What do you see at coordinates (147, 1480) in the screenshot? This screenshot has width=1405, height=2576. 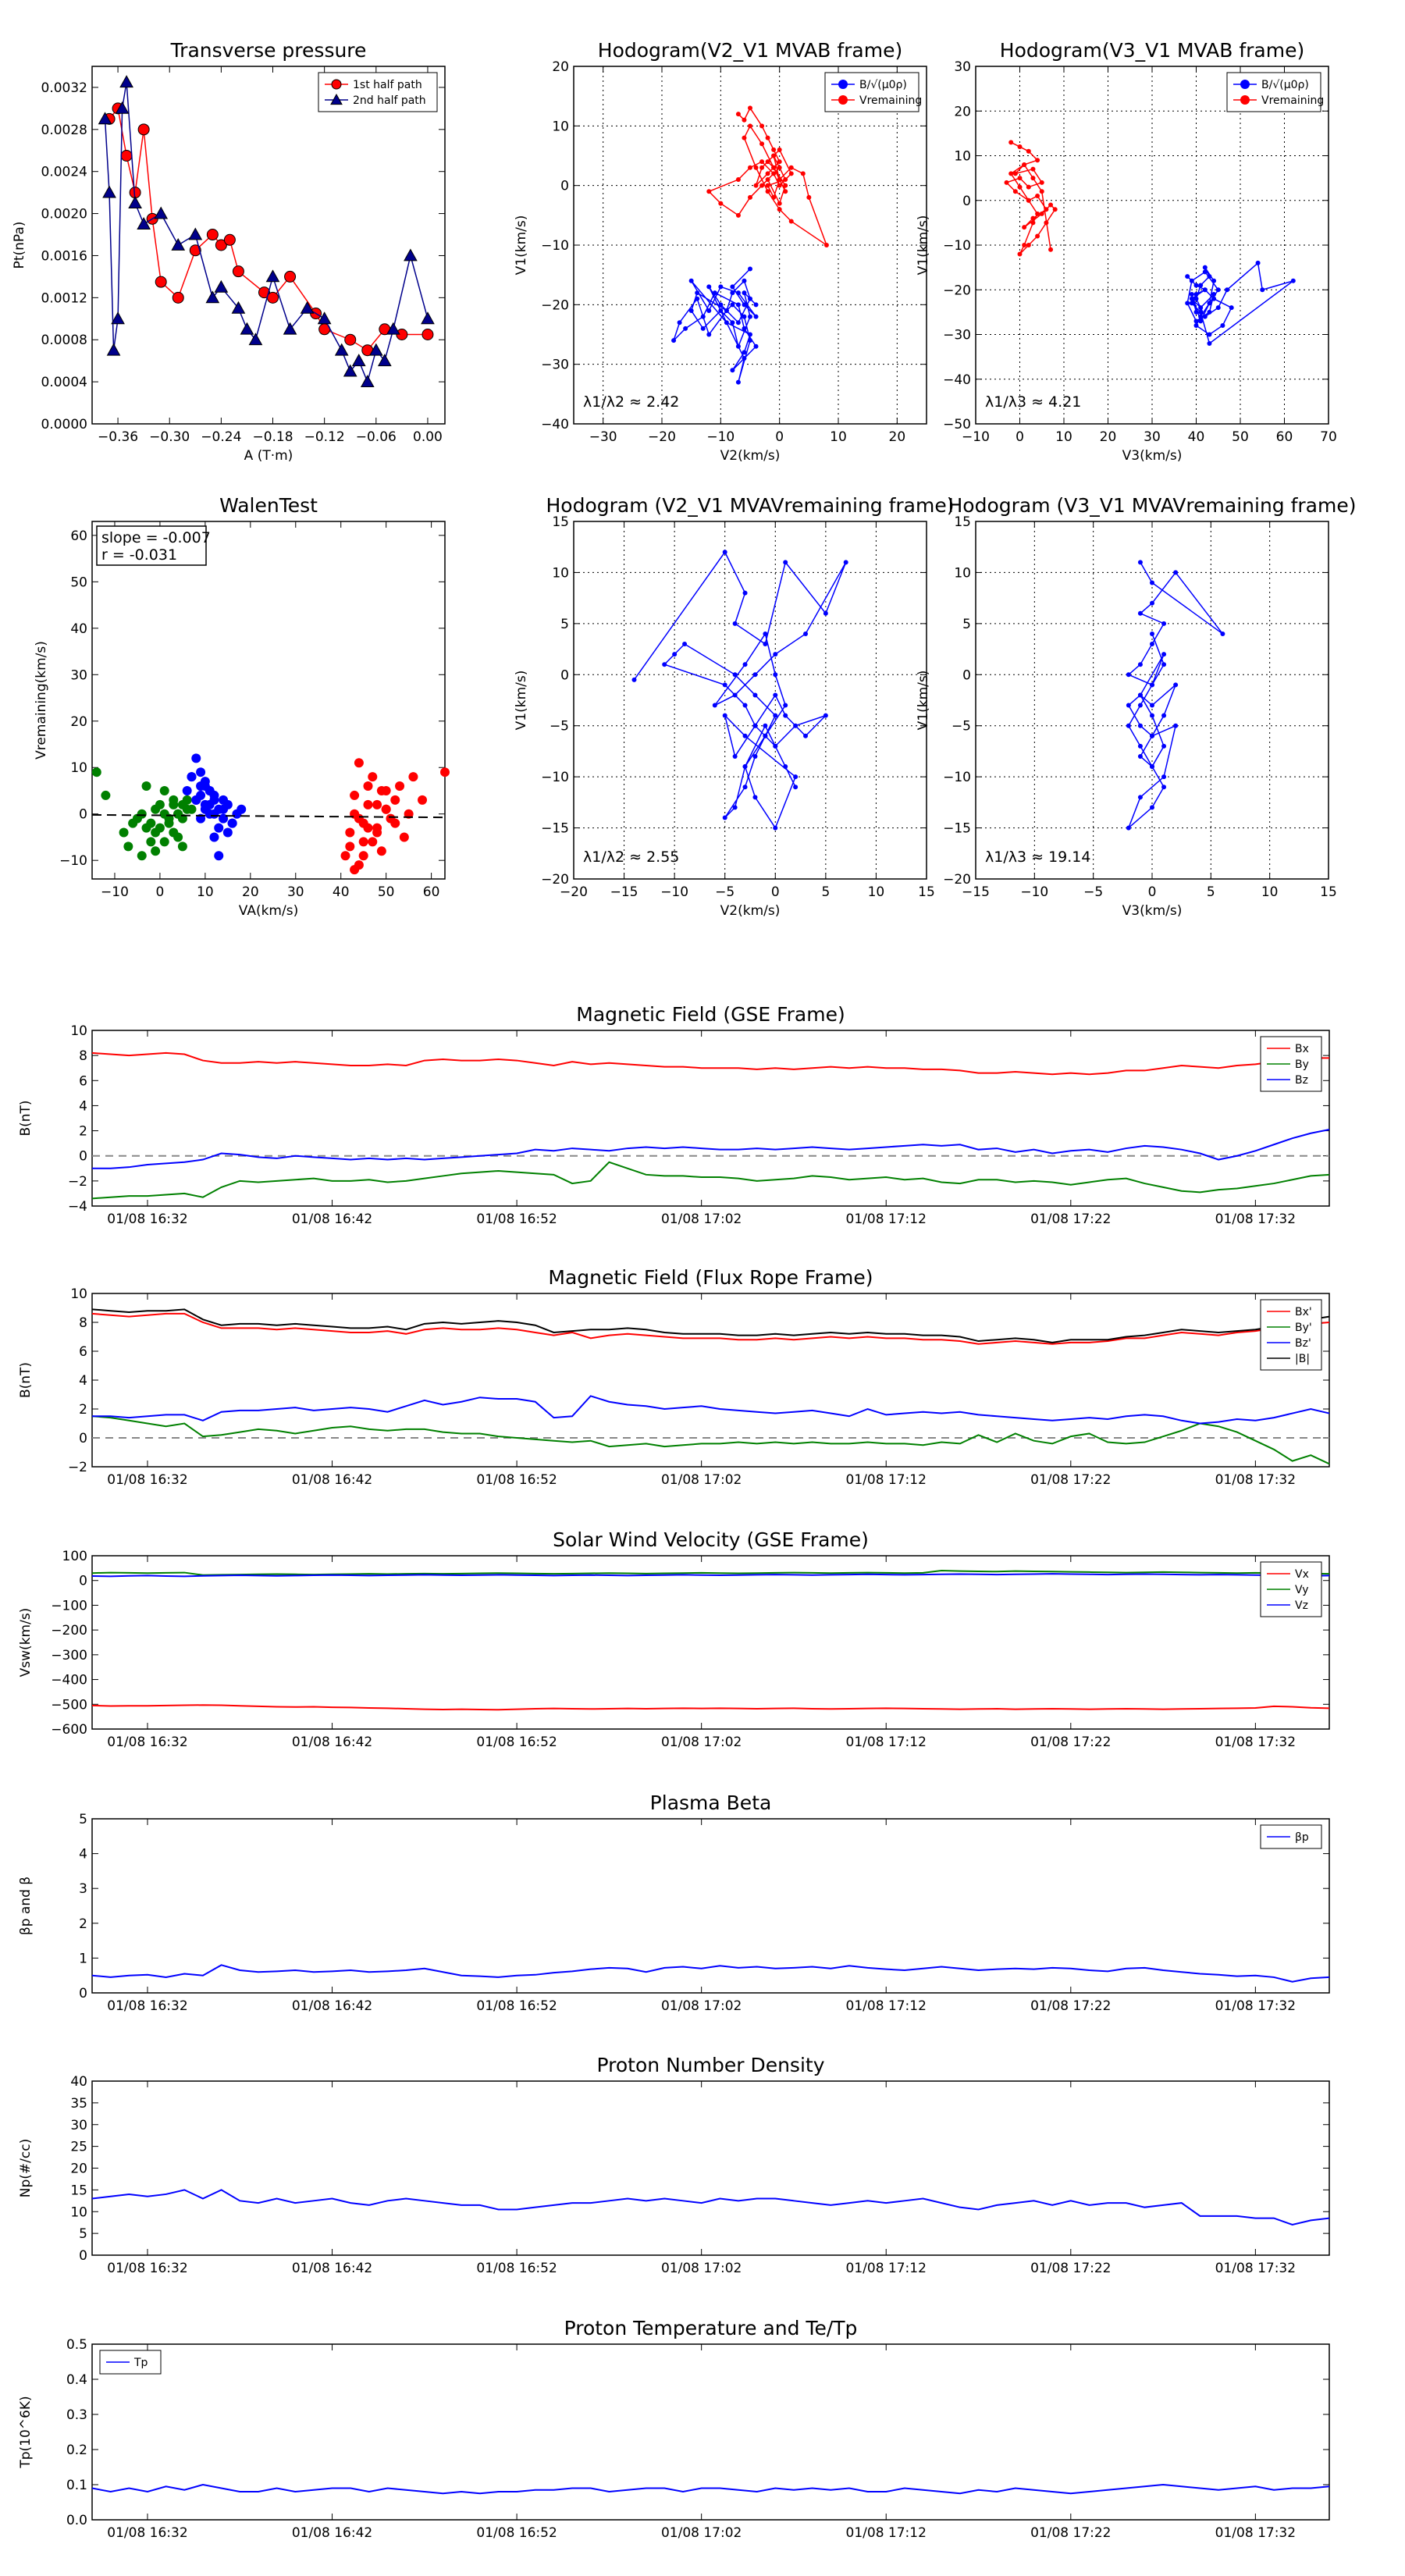 I see `x-tick-label: 01/08 16:32` at bounding box center [147, 1480].